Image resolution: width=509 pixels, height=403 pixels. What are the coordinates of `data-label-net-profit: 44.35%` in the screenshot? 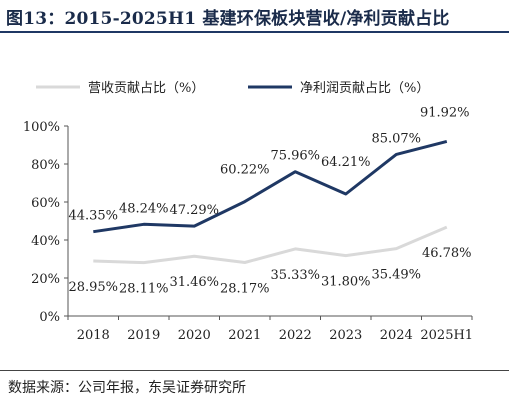 It's located at (93, 216).